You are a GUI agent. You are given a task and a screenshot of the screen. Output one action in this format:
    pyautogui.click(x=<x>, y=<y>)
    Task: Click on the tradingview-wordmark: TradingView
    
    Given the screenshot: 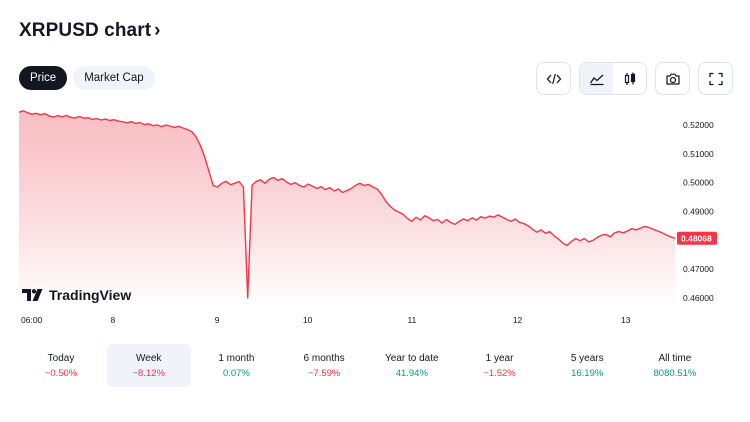 What is the action you would take?
    pyautogui.click(x=90, y=295)
    